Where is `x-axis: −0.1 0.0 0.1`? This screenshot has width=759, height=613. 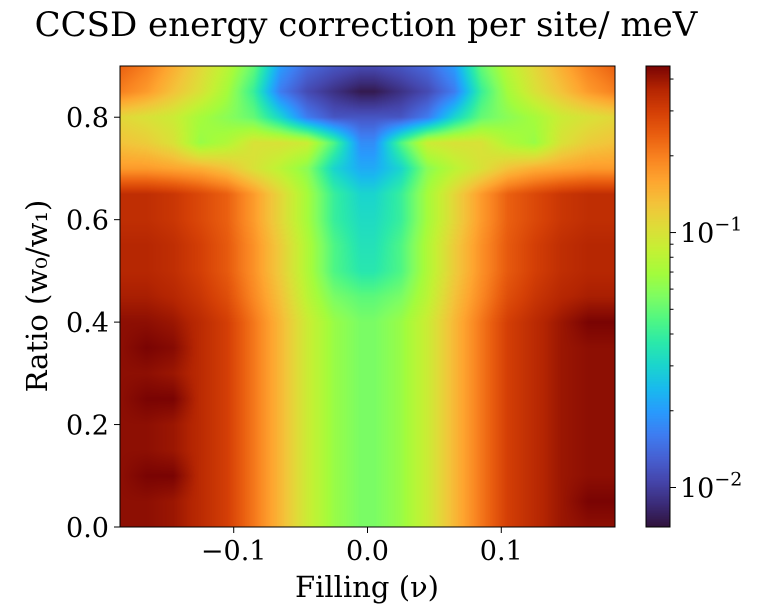 x-axis: −0.1 0.0 0.1 is located at coordinates (362, 547).